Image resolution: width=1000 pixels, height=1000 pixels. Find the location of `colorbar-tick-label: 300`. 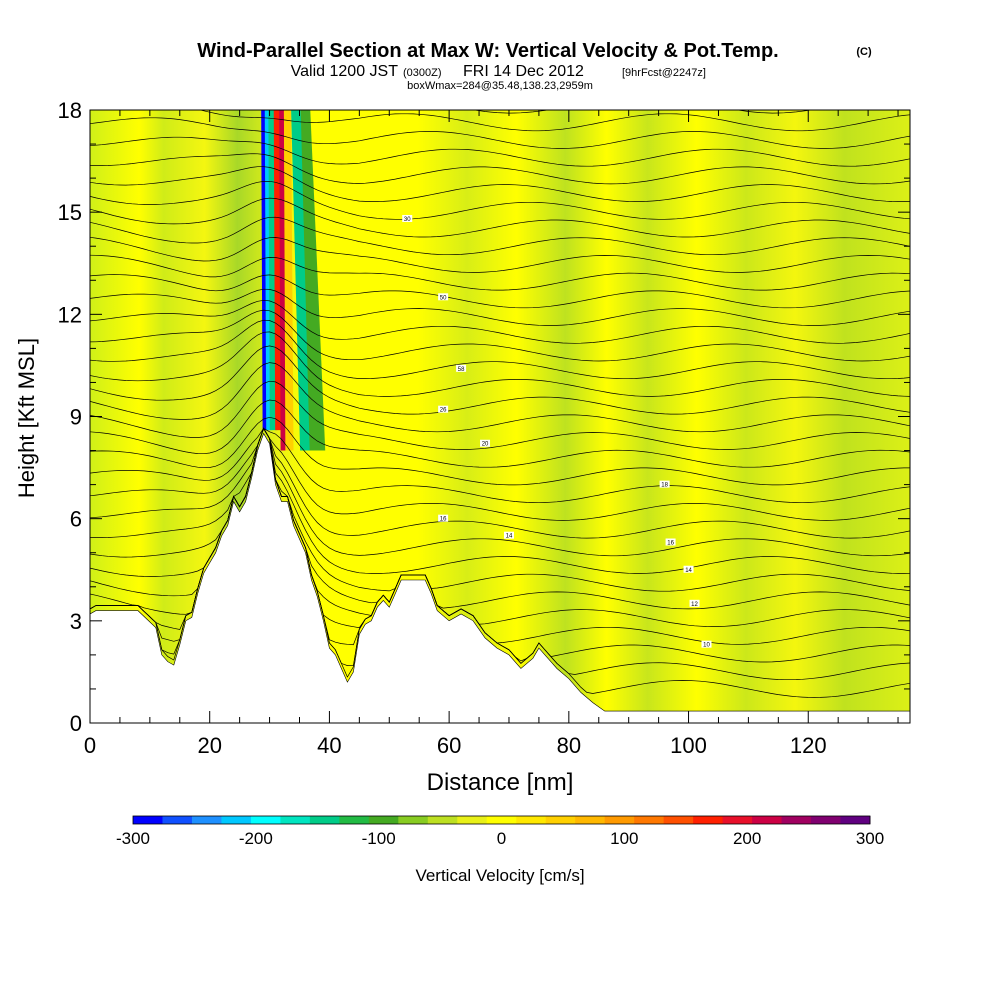

colorbar-tick-label: 300 is located at coordinates (870, 838).